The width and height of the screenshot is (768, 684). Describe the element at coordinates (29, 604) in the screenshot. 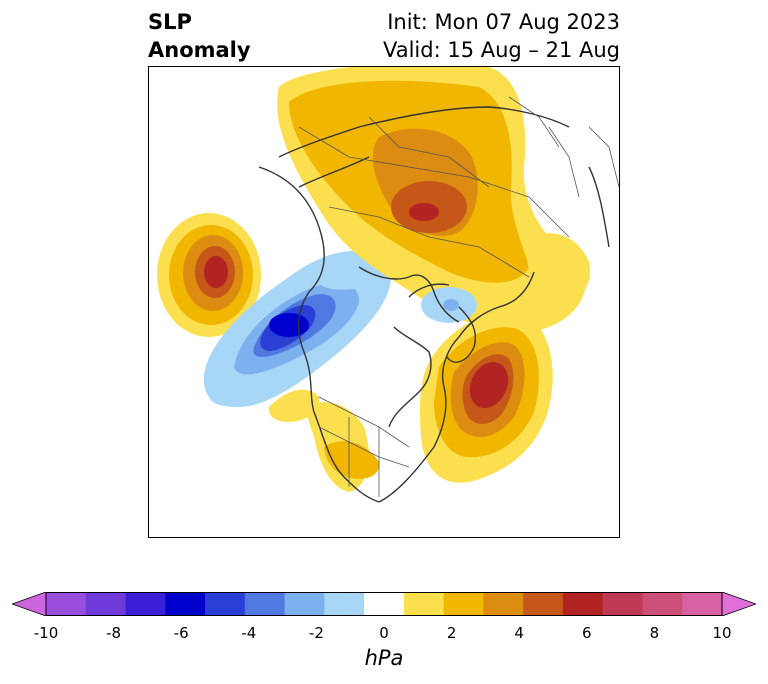

I see `colorbar-extend-min` at that location.